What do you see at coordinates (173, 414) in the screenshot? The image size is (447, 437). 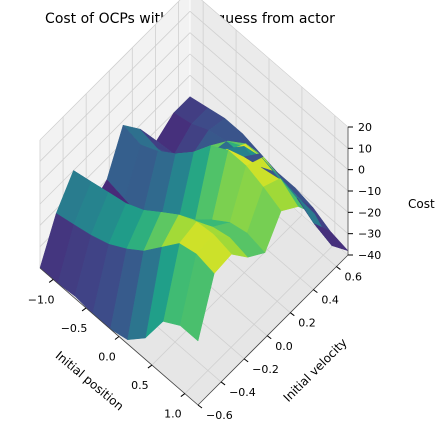 I see `x-tick-label: 1.0` at bounding box center [173, 414].